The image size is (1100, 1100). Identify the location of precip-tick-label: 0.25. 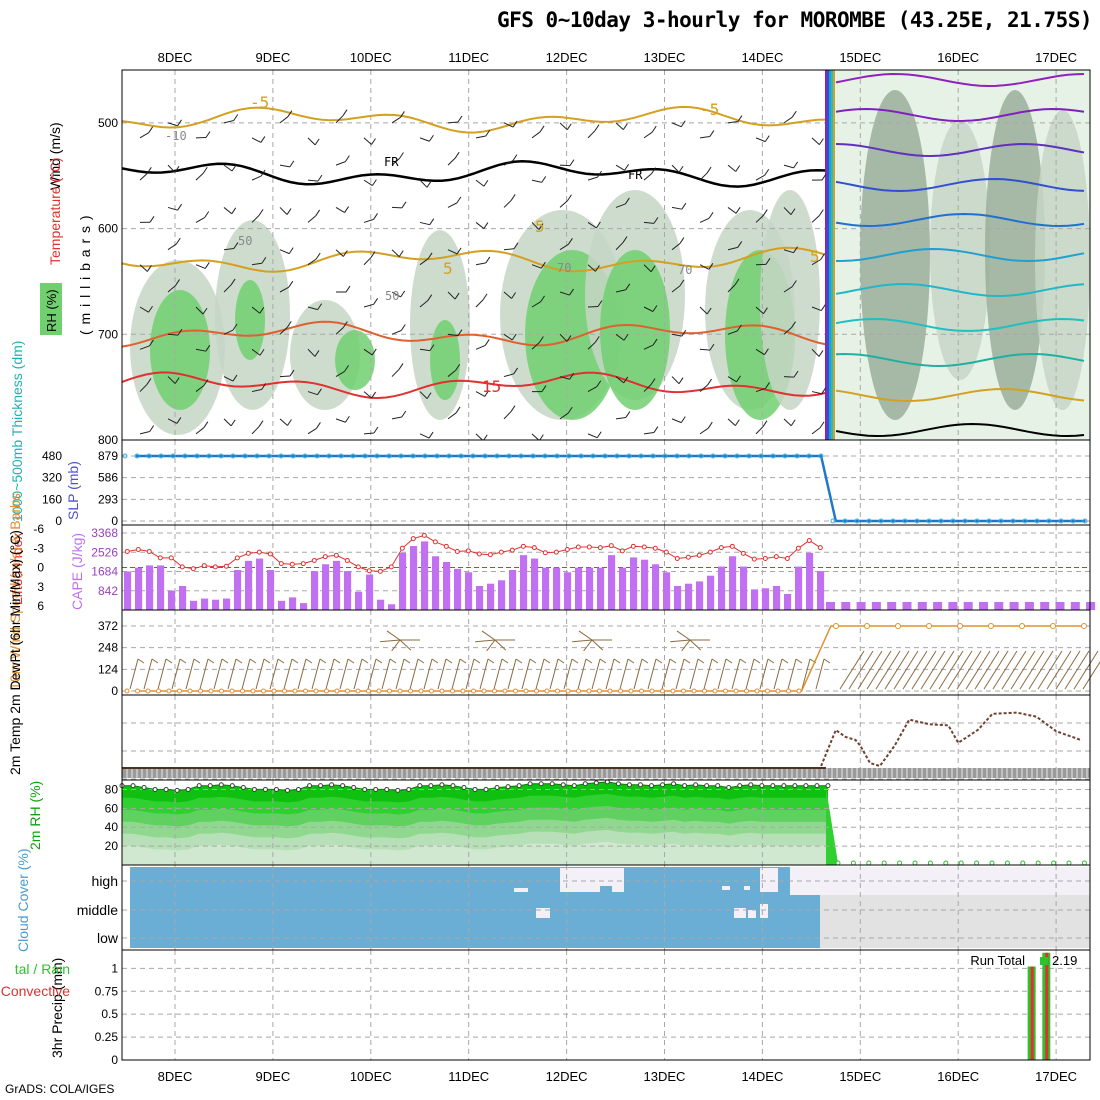
(107, 1037).